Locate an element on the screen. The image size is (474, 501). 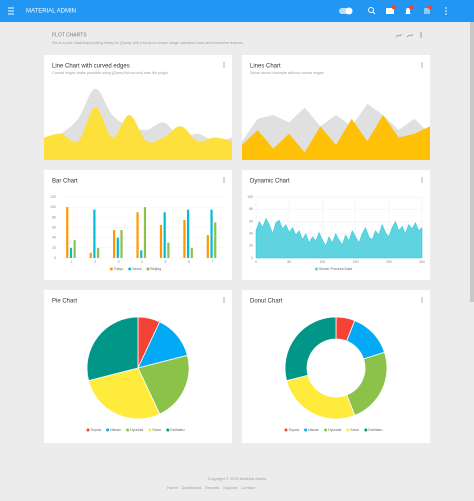
legend: Server Process Data is located at coordinates (333, 269).